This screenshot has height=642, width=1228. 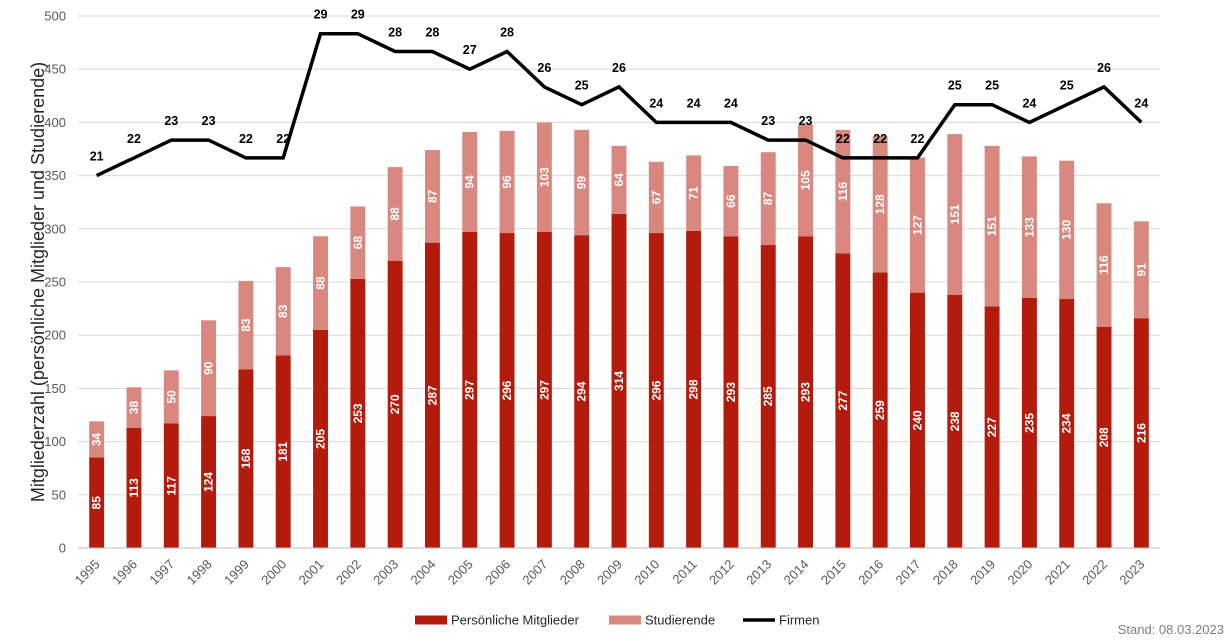 I want to click on data-label-persoenliche-mitglieder: 294, so click(x=582, y=391).